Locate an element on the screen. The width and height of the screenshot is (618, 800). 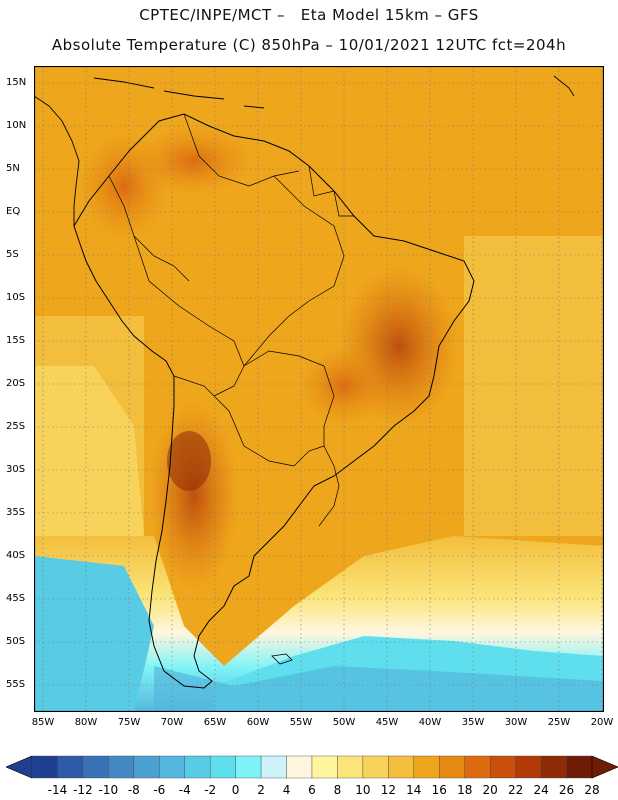
colorbar-label: 16 is located at coordinates (439, 790).